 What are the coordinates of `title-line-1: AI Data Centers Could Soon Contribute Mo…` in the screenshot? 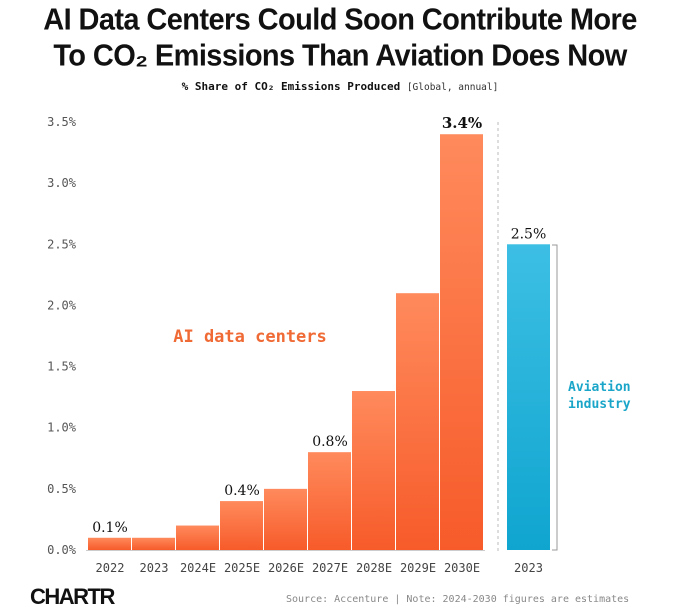 It's located at (340, 20).